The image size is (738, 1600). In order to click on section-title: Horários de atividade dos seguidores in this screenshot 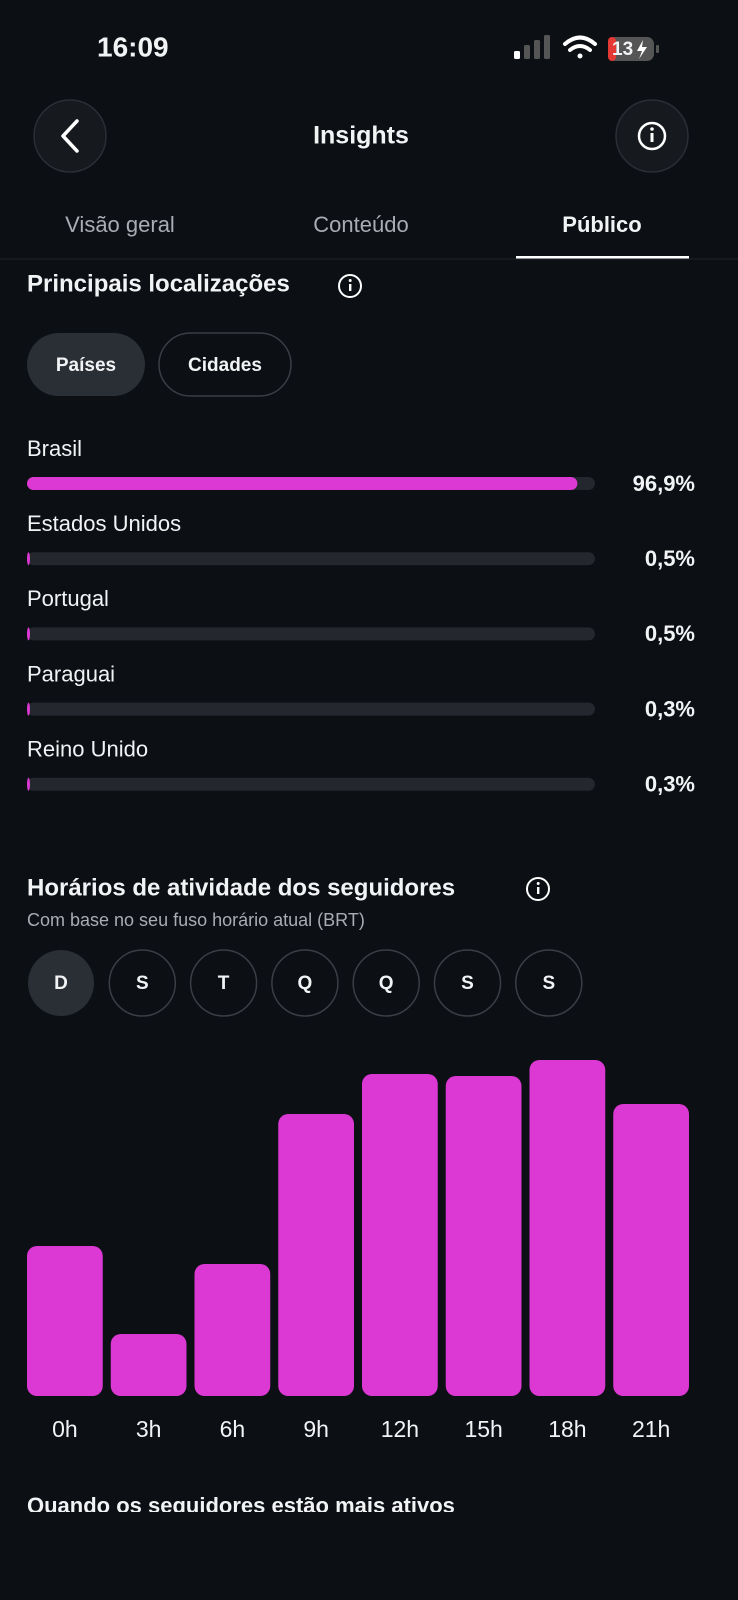, I will do `click(241, 887)`.